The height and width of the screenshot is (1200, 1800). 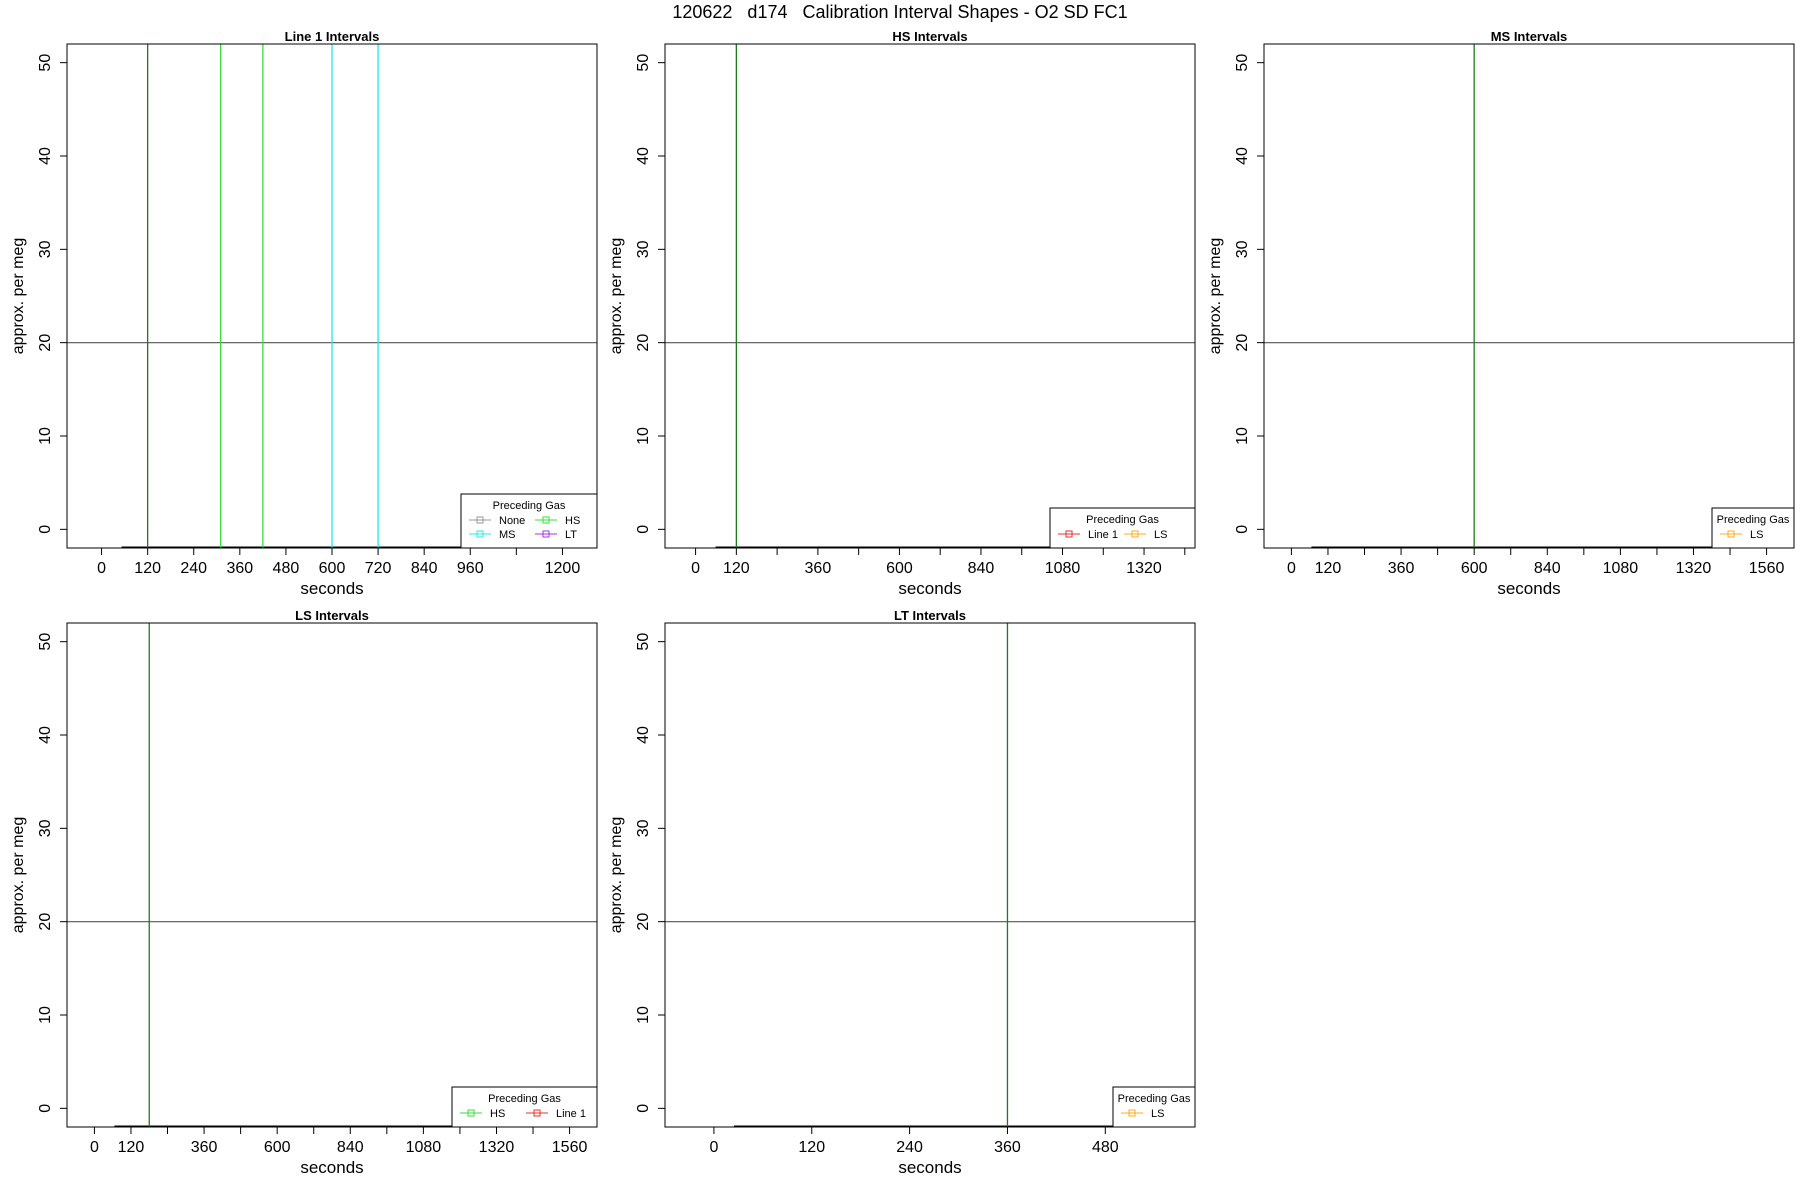 I want to click on legend: Preceding Gas Line 1 LS, so click(x=1122, y=528).